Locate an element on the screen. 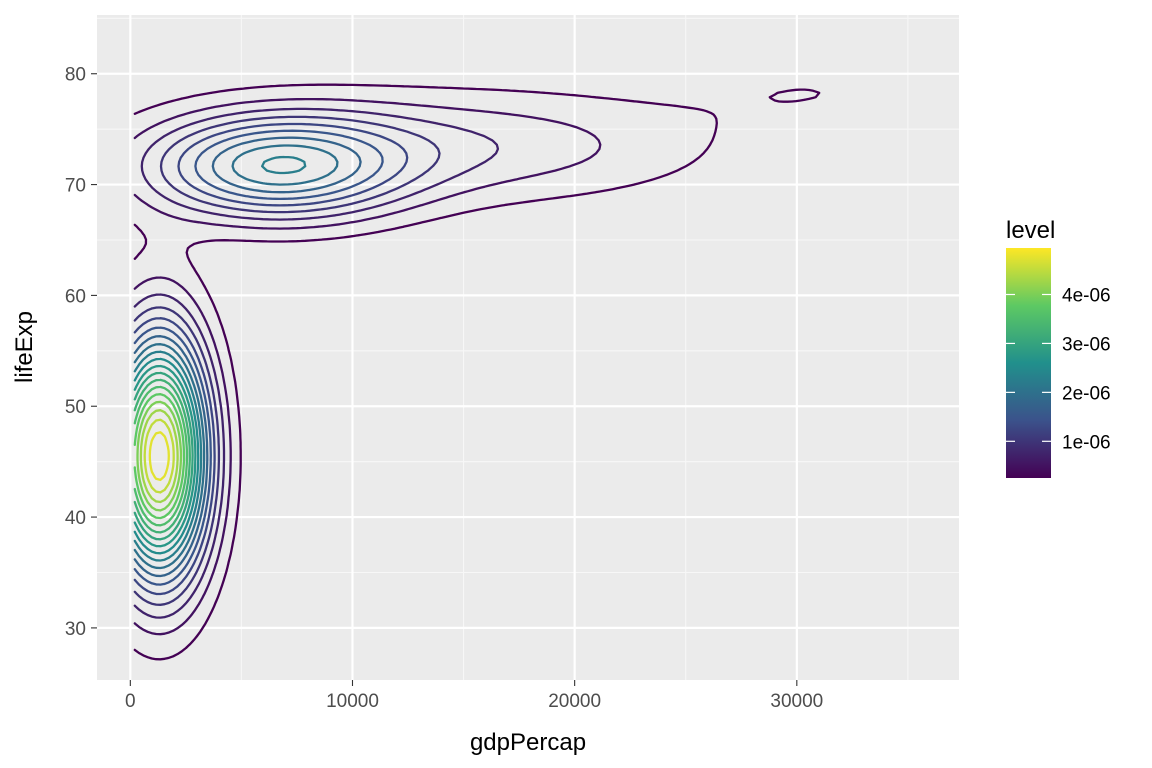 Image resolution: width=1152 pixels, height=768 pixels. y-tick-label: 80 is located at coordinates (75, 75).